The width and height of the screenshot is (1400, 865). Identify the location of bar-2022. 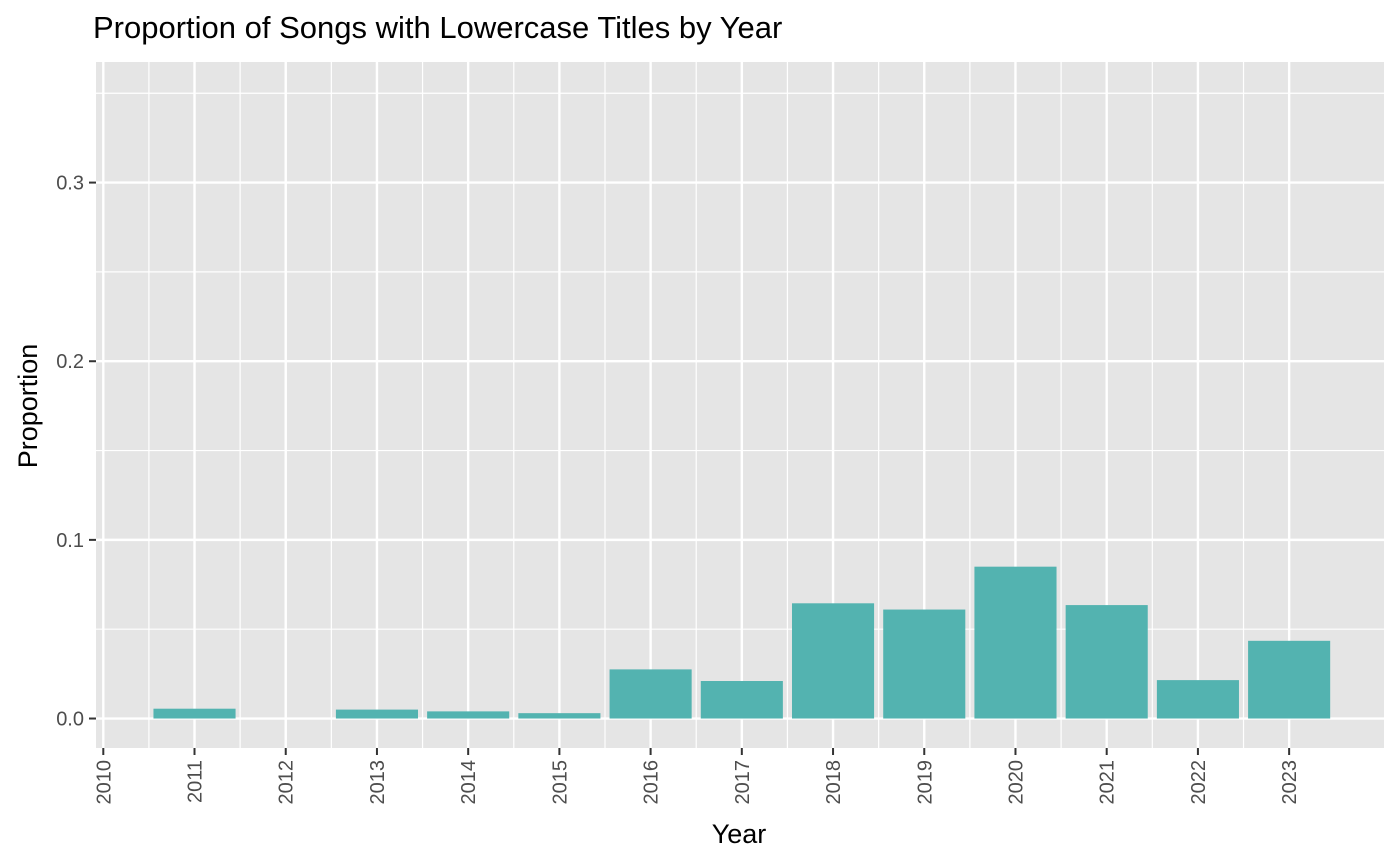
(1197, 699).